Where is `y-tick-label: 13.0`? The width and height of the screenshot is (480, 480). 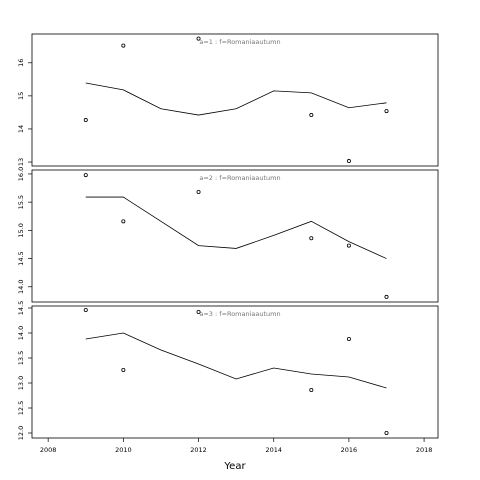 y-tick-label: 13.0 is located at coordinates (21, 383).